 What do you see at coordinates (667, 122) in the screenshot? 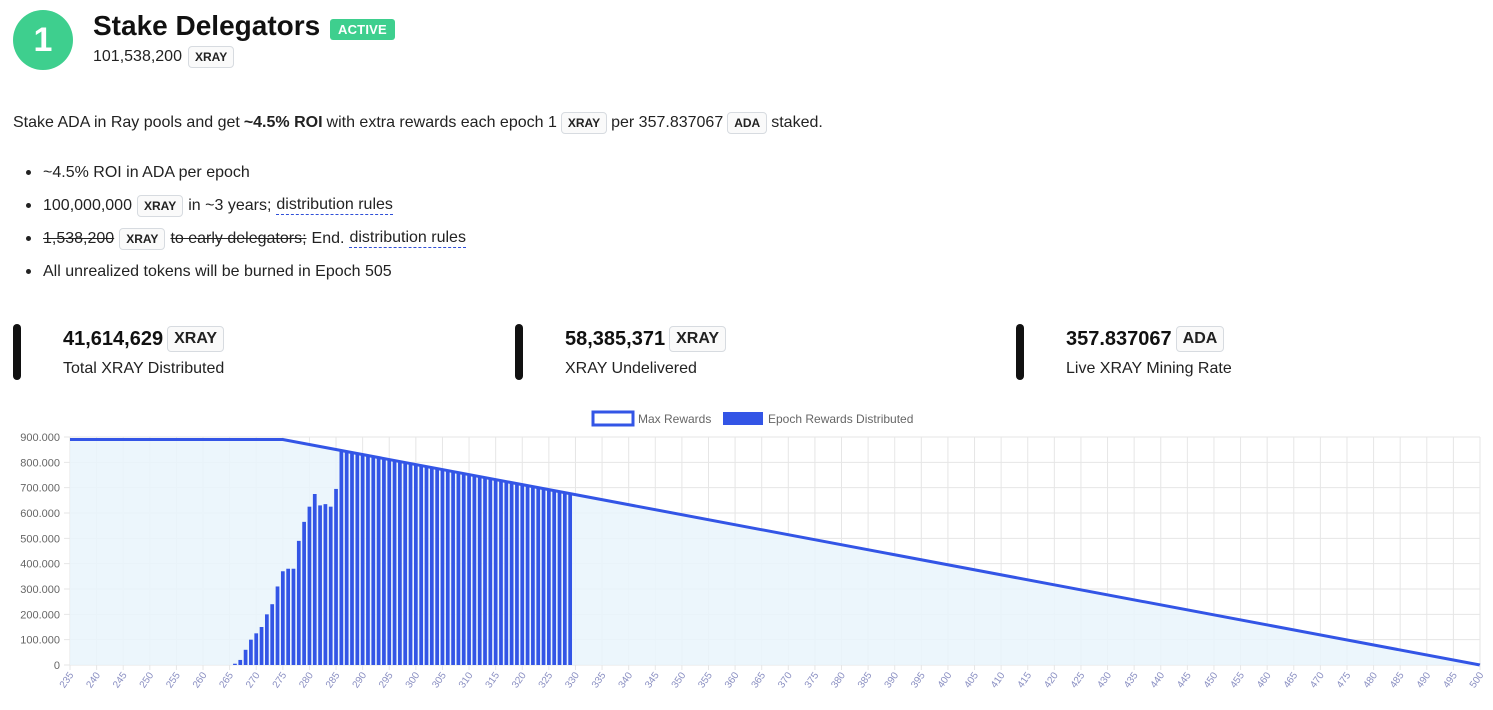
I see `desc-text: per 357.837067` at bounding box center [667, 122].